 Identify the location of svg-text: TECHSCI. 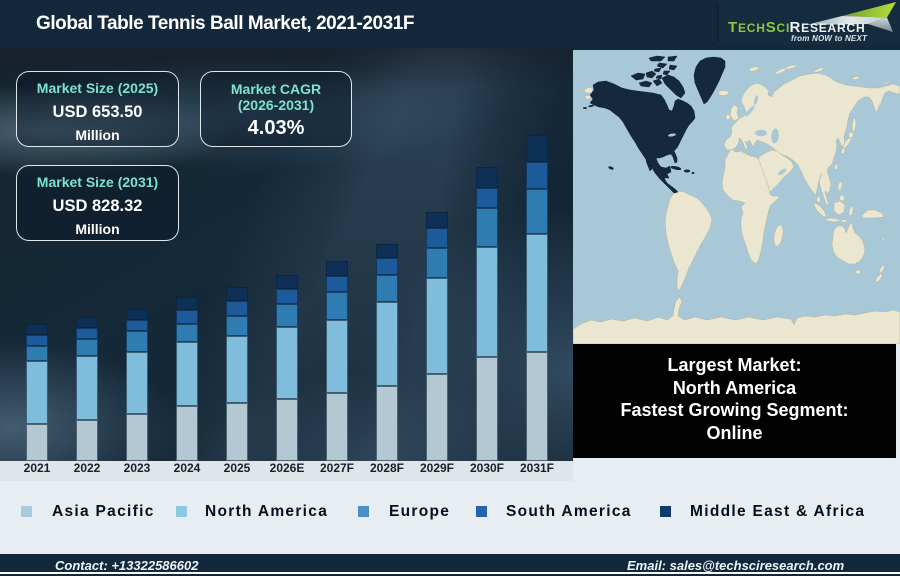
(759, 27).